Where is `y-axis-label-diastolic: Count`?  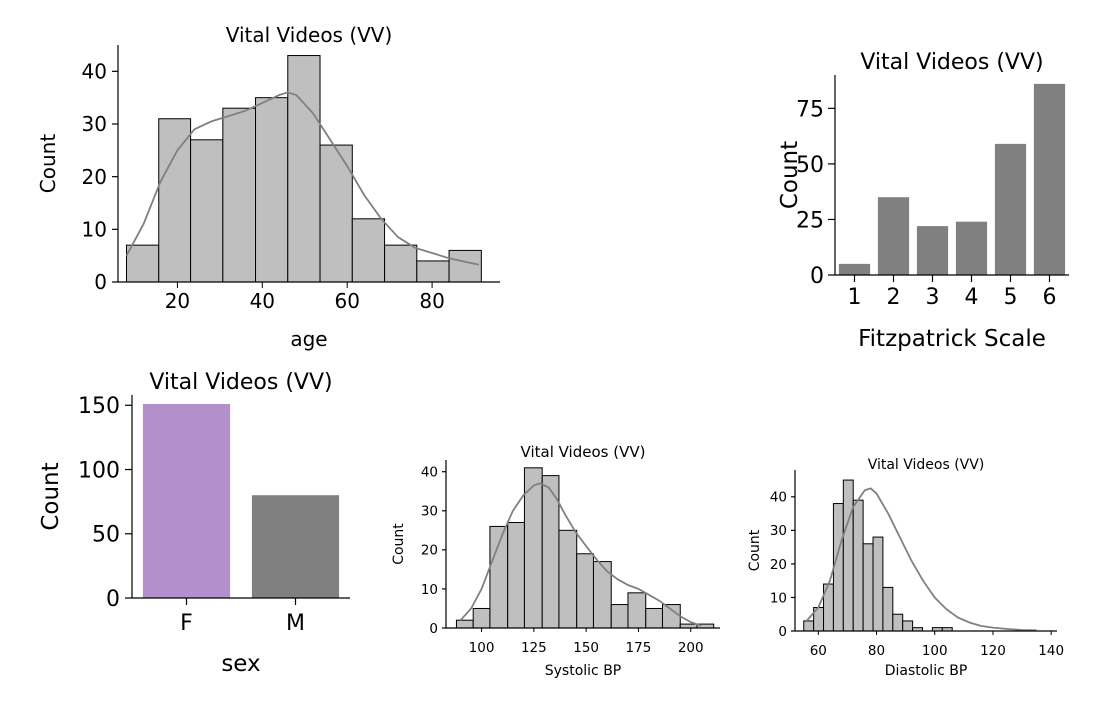 y-axis-label-diastolic: Count is located at coordinates (755, 550).